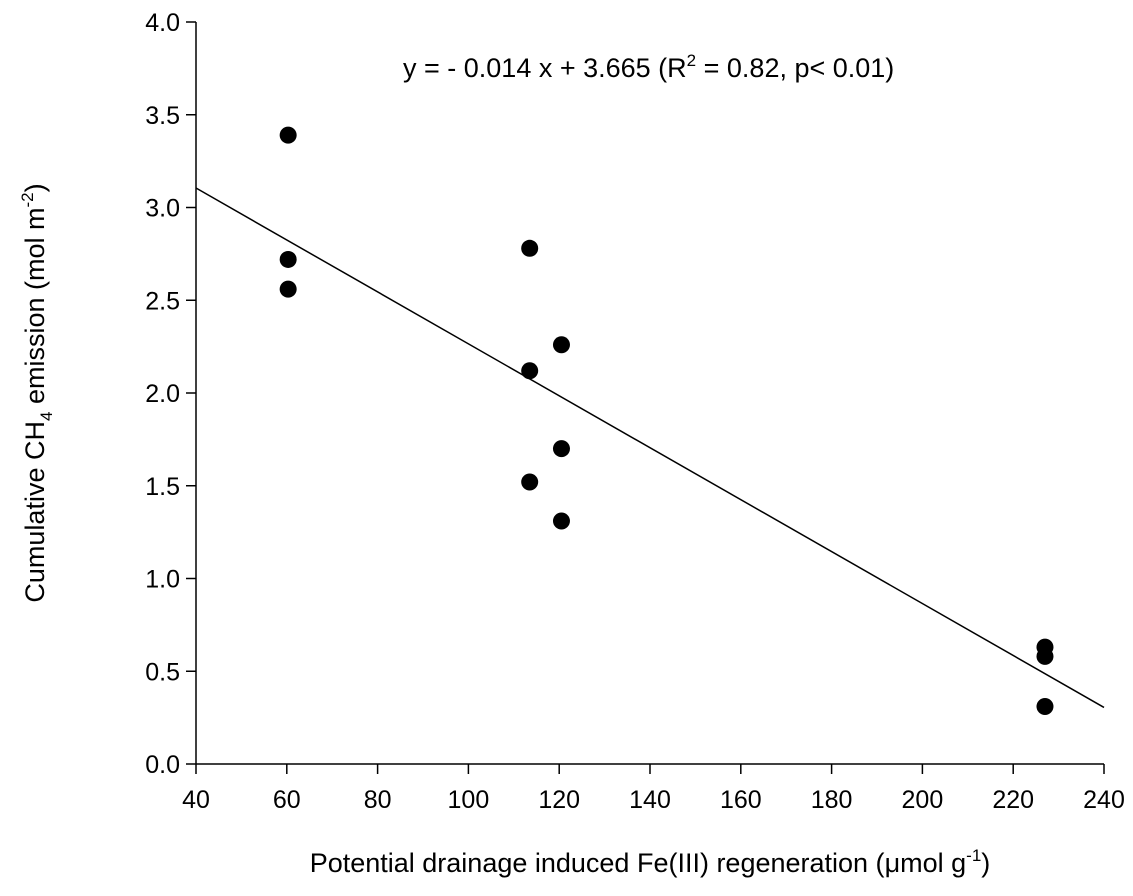 The width and height of the screenshot is (1133, 896). Describe the element at coordinates (162, 487) in the screenshot. I see `y-tick-label: 1.5` at that location.